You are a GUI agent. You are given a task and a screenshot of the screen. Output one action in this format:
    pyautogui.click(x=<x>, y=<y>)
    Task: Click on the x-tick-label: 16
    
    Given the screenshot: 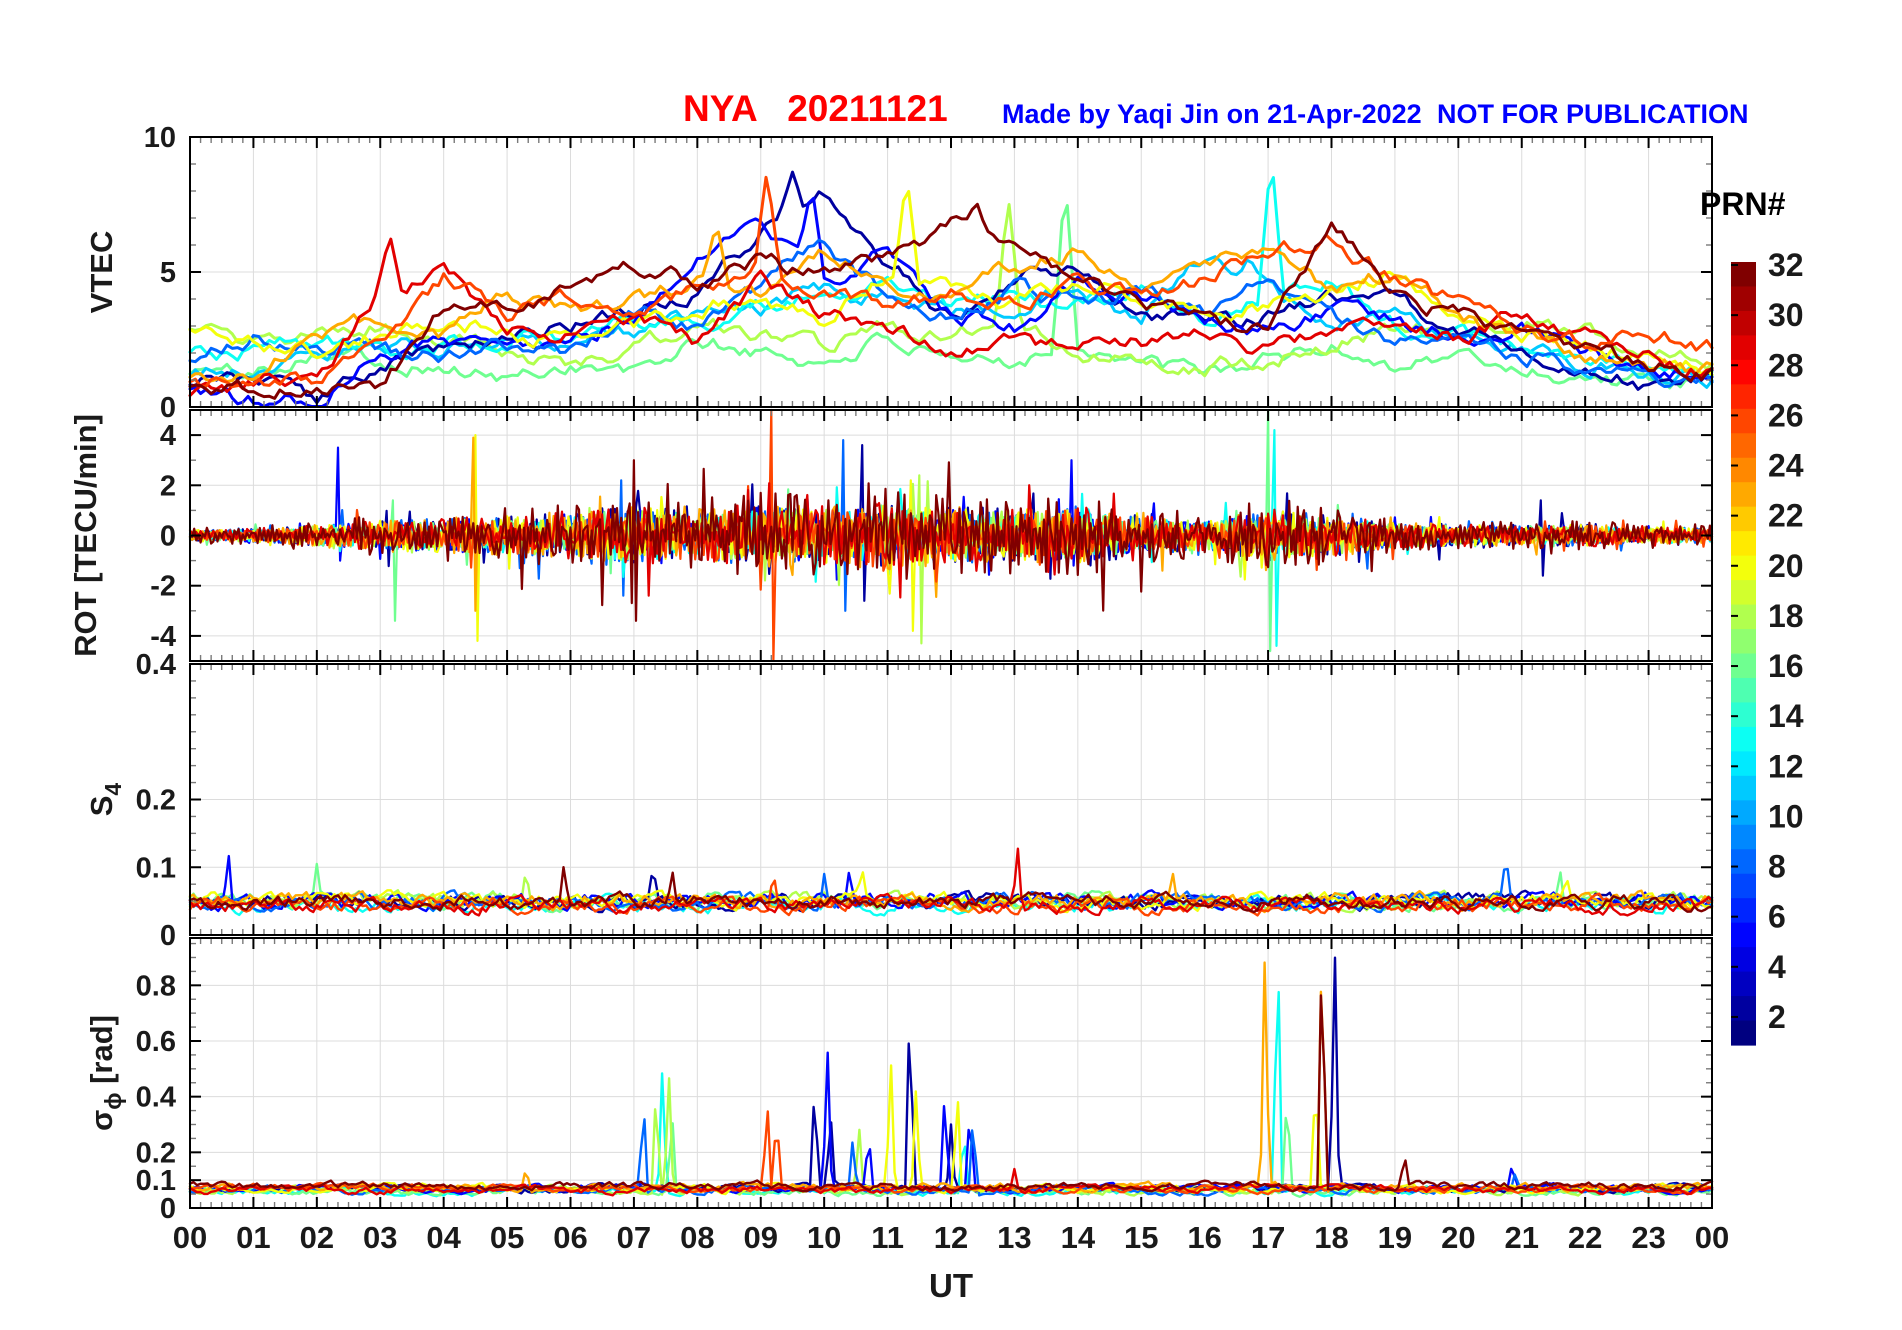 What is the action you would take?
    pyautogui.click(x=1204, y=1237)
    